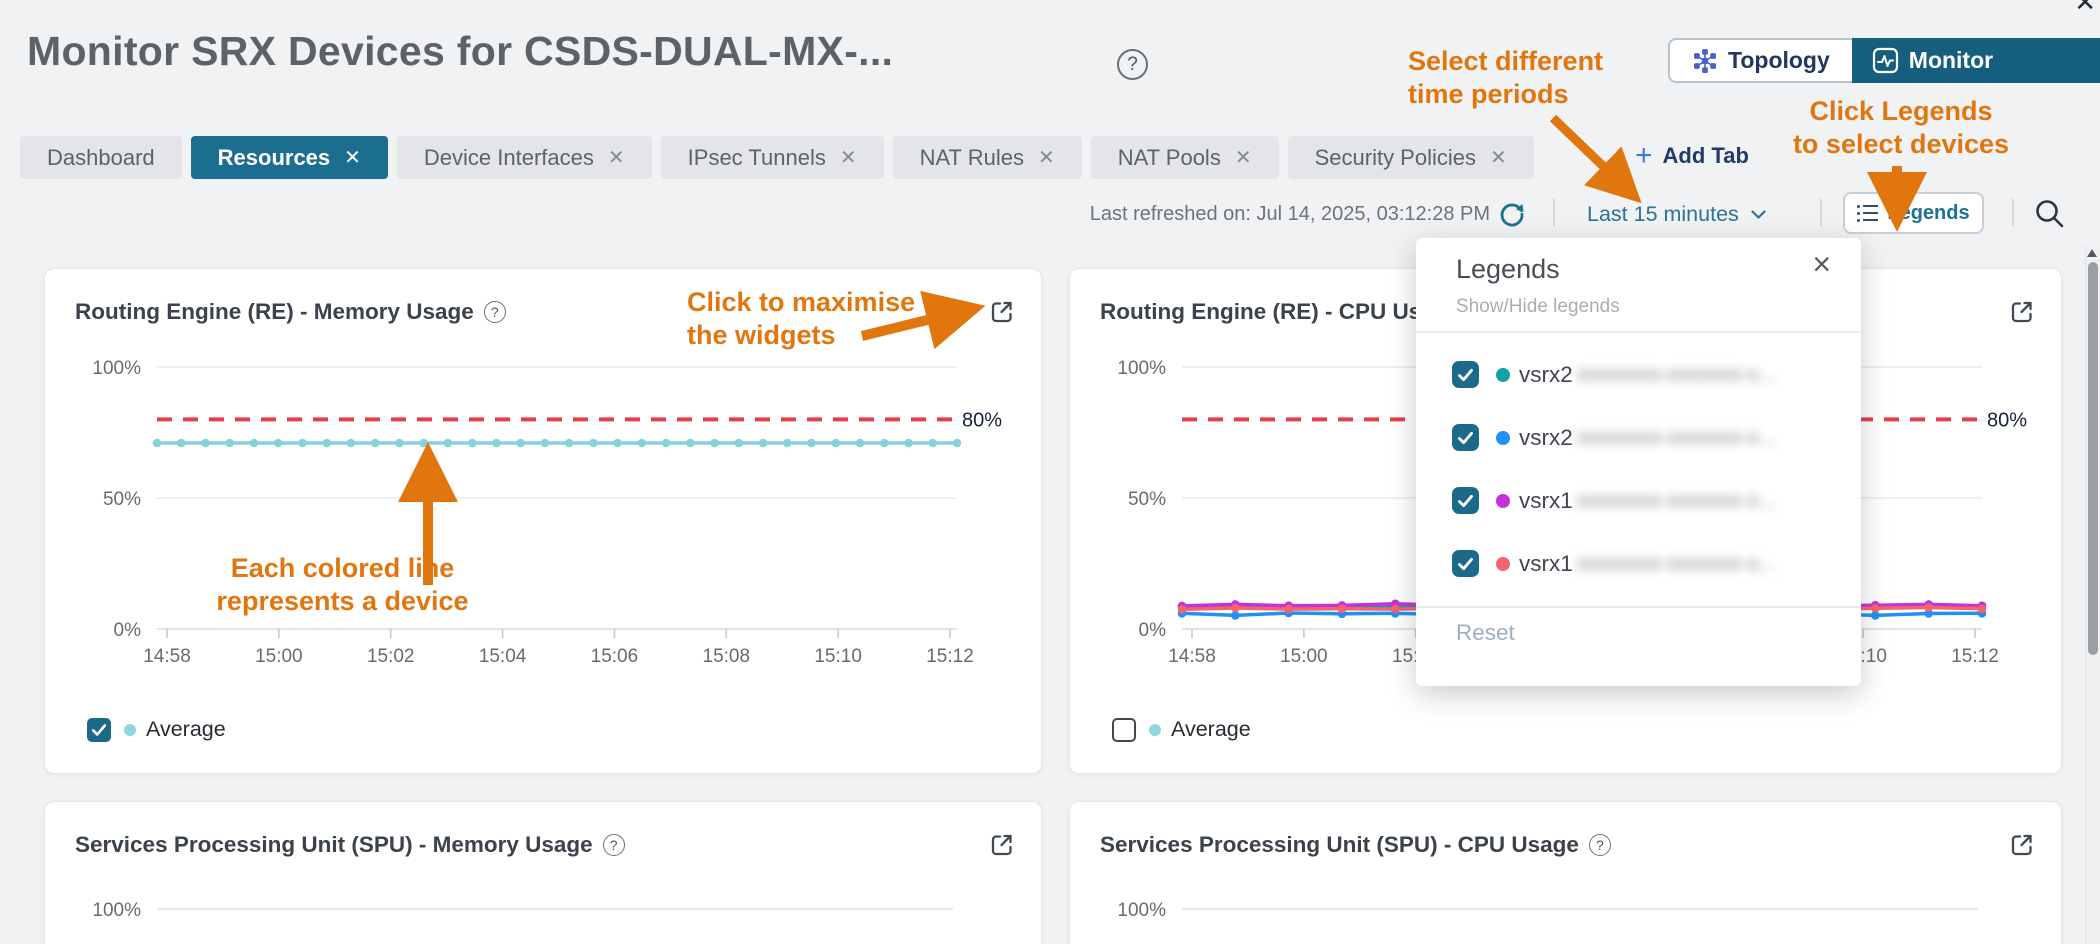  Describe the element at coordinates (186, 729) in the screenshot. I see `average-label: Average` at that location.